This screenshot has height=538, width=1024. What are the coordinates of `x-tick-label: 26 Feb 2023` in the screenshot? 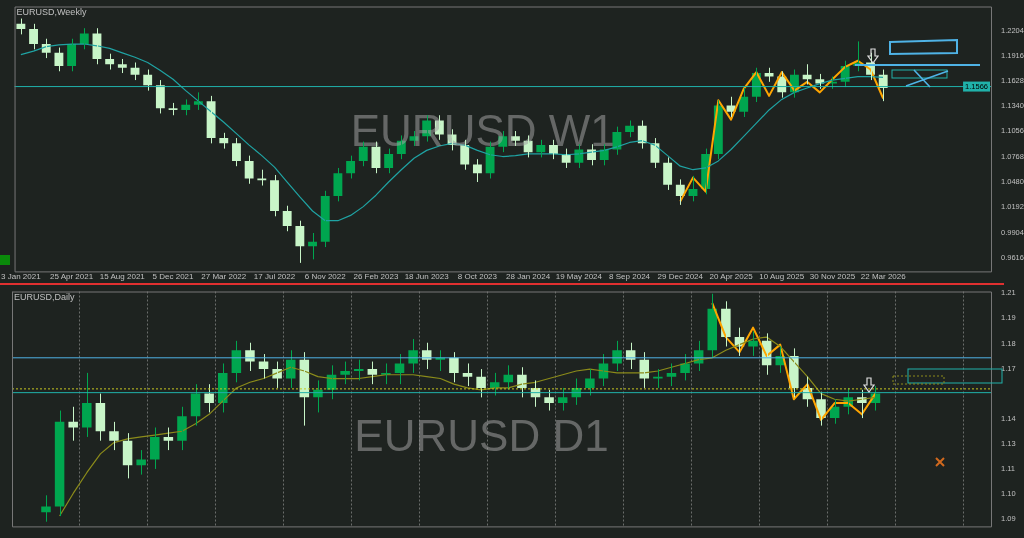 It's located at (376, 277).